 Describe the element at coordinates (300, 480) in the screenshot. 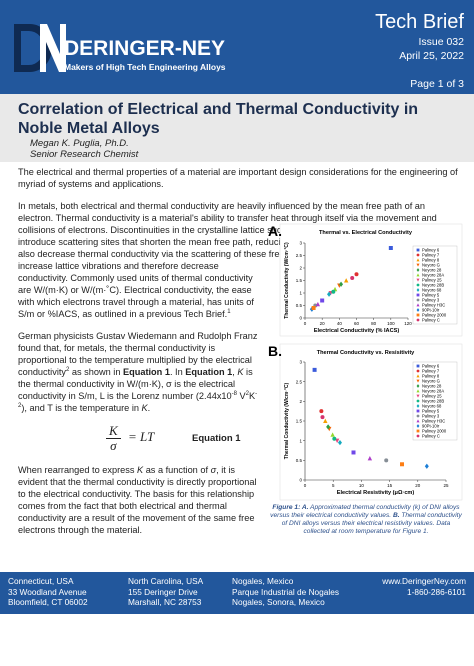

I see `y-tick-label: 0` at that location.